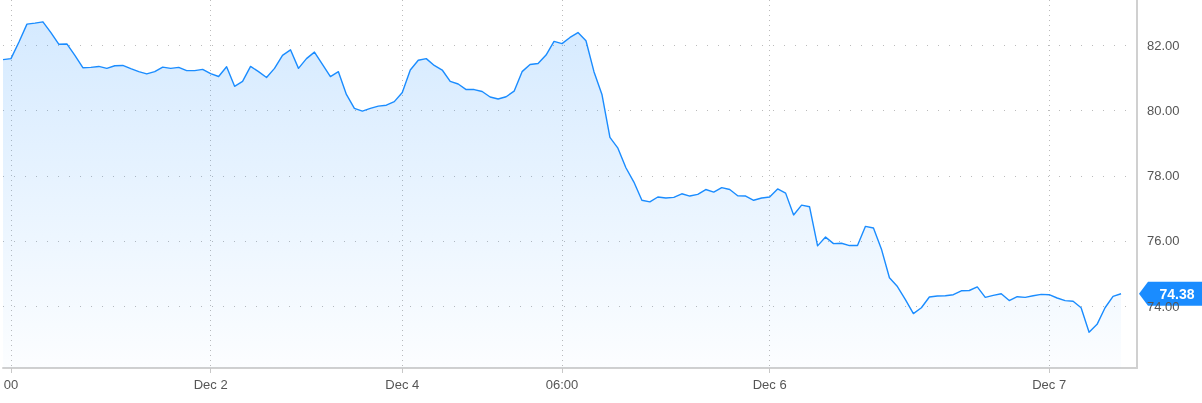  Describe the element at coordinates (1163, 111) in the screenshot. I see `y-tick-label: 80.00` at that location.